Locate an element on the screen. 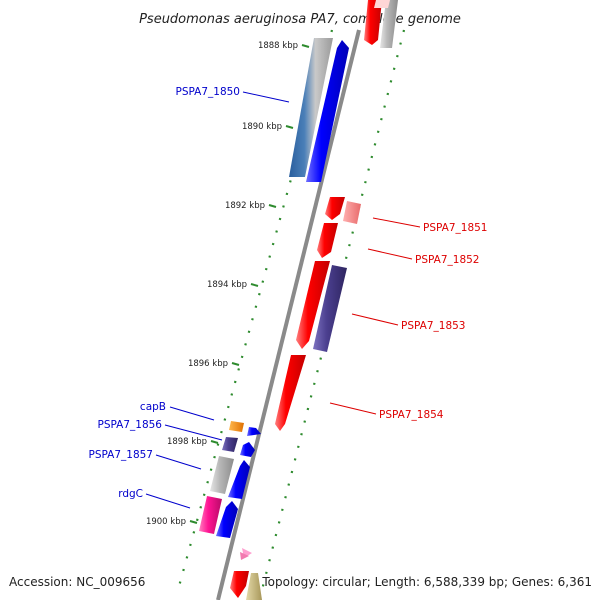  gene-feature-1856-purple is located at coordinates (230, 444).